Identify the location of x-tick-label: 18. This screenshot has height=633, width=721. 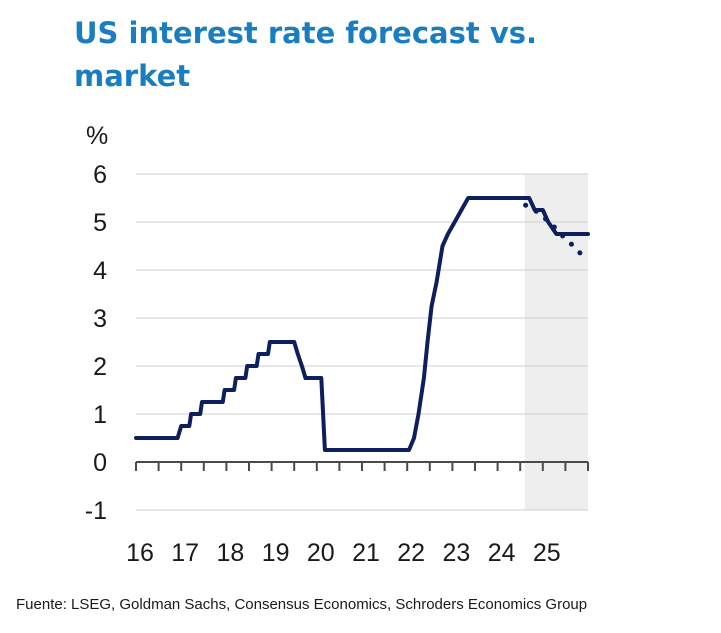
(230, 553).